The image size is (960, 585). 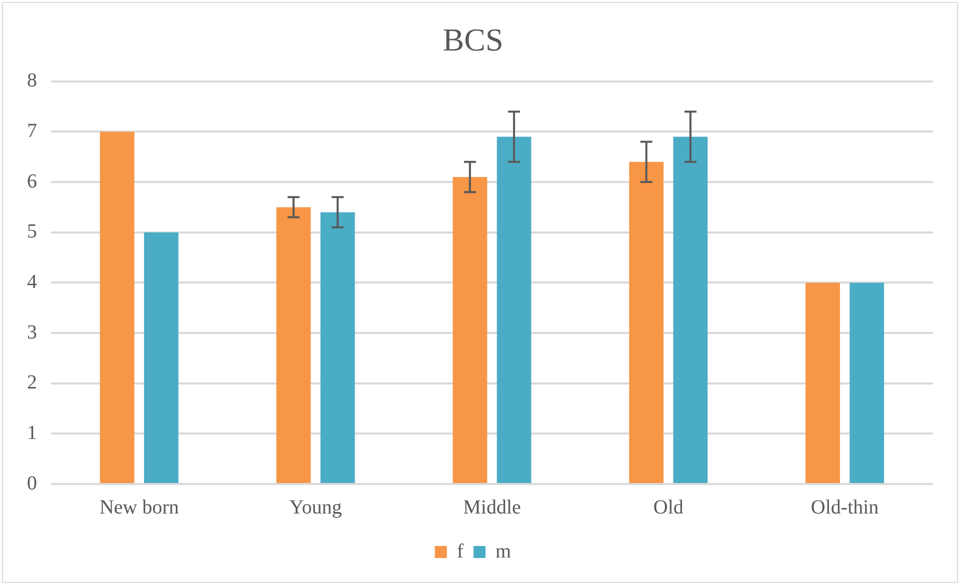 What do you see at coordinates (32, 131) in the screenshot?
I see `y-tick-label: 7` at bounding box center [32, 131].